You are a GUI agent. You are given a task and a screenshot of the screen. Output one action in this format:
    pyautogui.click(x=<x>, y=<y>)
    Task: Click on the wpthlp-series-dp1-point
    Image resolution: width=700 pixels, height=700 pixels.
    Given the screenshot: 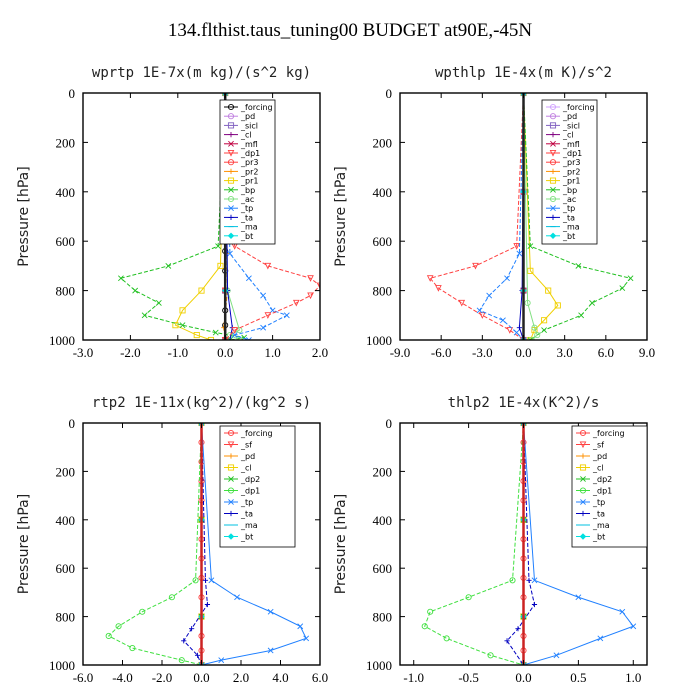 What is the action you would take?
    pyautogui.click(x=516, y=246)
    